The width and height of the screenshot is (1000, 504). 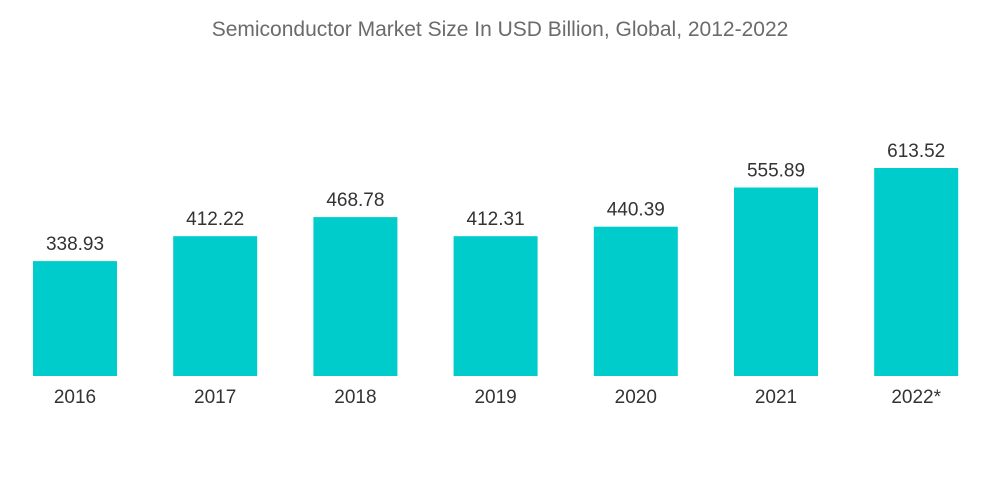 What do you see at coordinates (776, 171) in the screenshot?
I see `value-label-2021: 555.89` at bounding box center [776, 171].